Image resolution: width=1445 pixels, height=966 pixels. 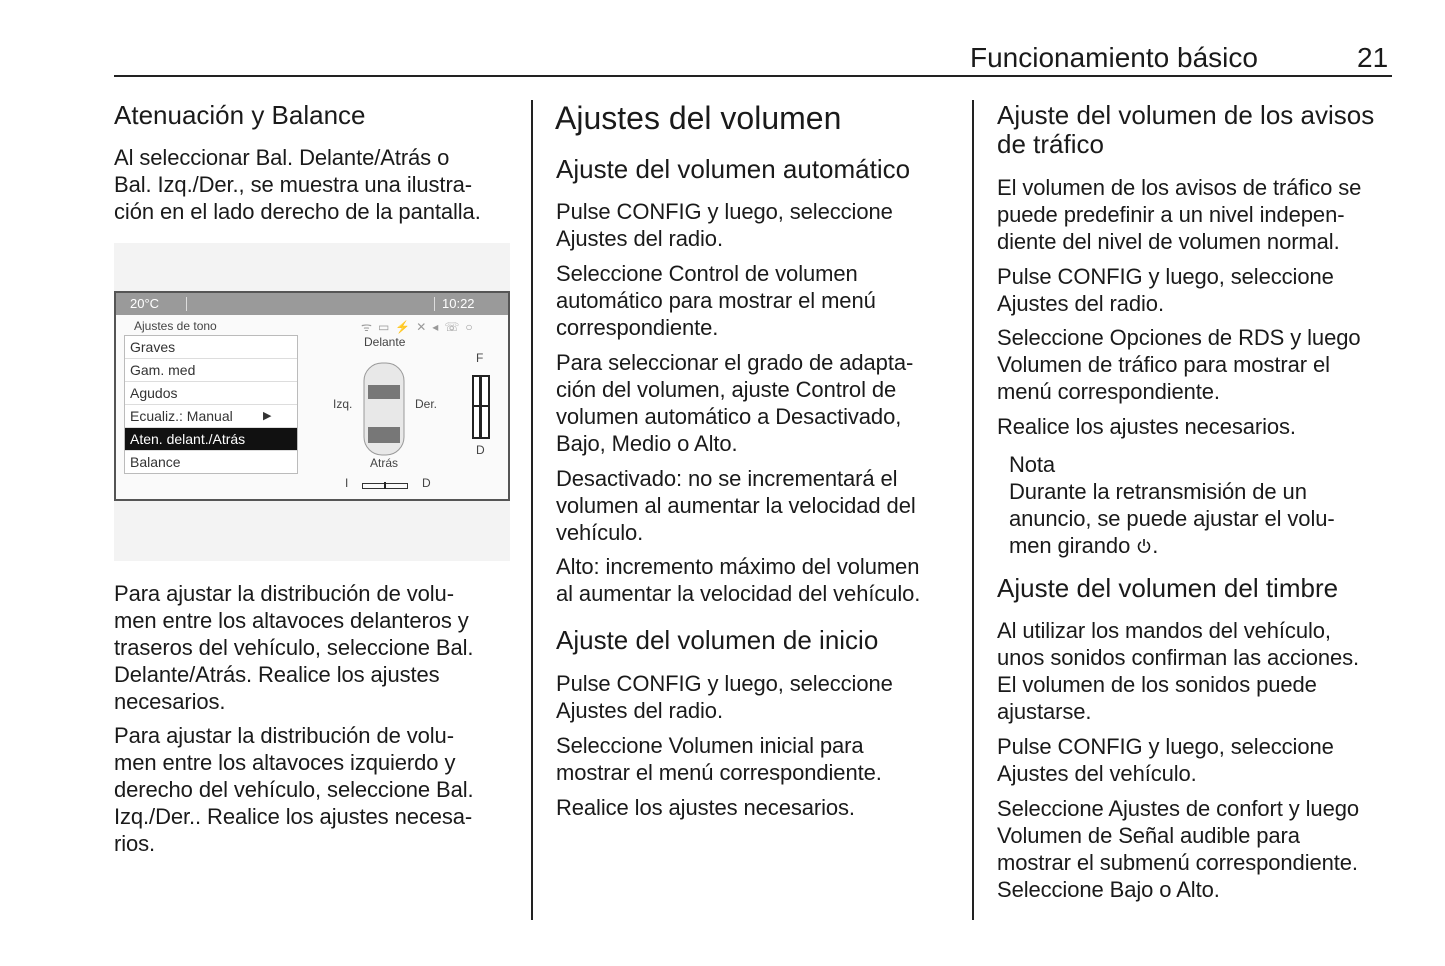 I want to click on fader-top-label: F, so click(x=480, y=358).